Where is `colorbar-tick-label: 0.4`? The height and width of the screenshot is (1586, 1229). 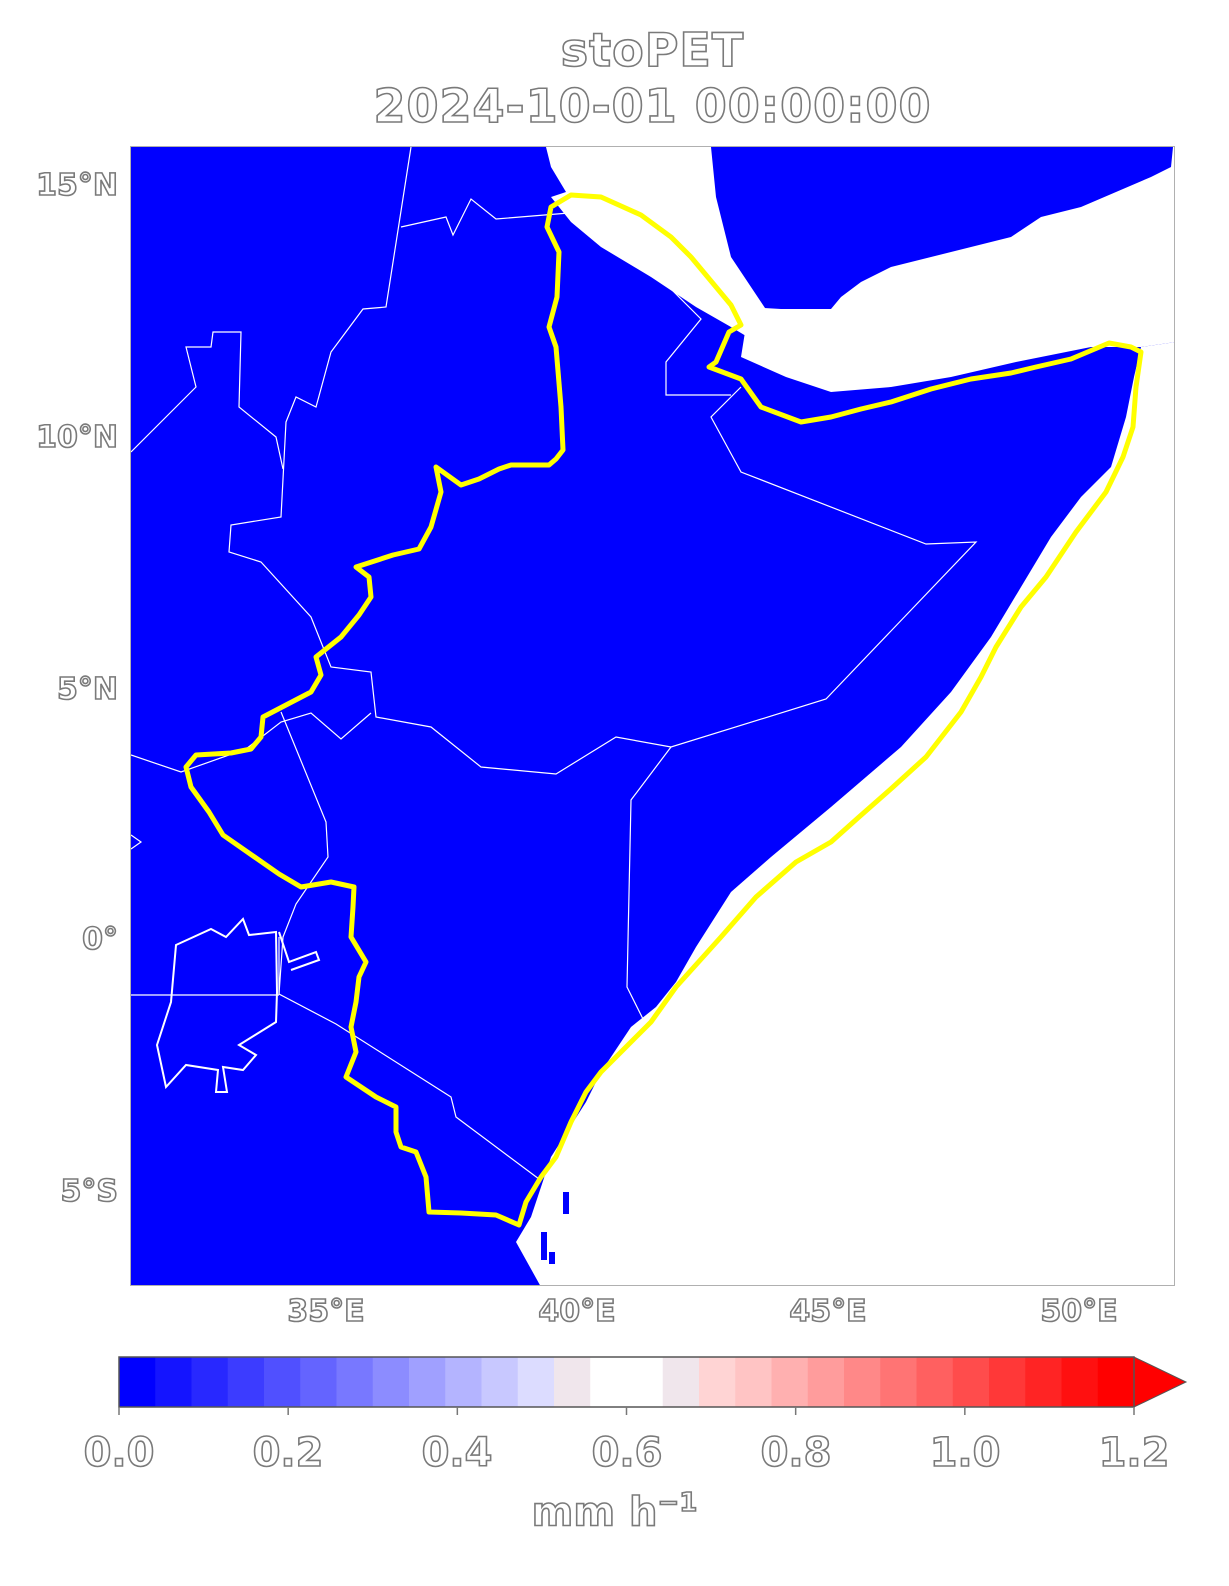 colorbar-tick-label: 0.4 is located at coordinates (457, 1453).